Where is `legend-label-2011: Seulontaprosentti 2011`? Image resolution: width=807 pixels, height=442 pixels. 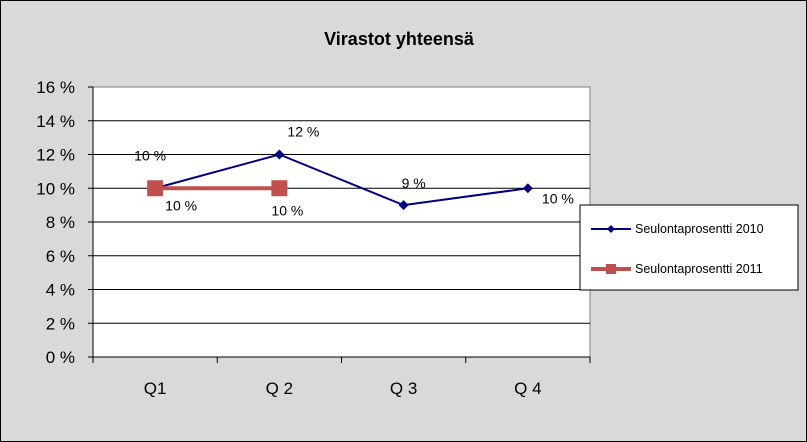
legend-label-2011: Seulontaprosentti 2011 is located at coordinates (699, 269).